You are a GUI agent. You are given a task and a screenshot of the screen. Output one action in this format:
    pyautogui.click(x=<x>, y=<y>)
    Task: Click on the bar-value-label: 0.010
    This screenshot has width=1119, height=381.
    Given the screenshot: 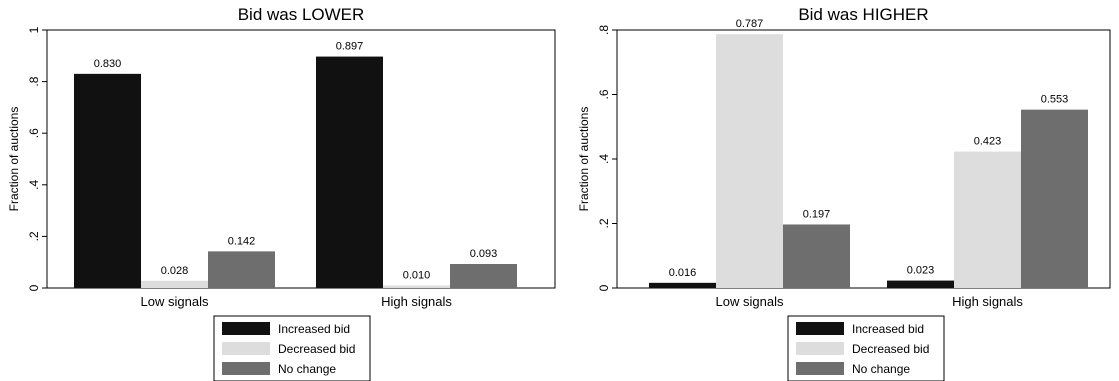 What is the action you would take?
    pyautogui.click(x=417, y=275)
    